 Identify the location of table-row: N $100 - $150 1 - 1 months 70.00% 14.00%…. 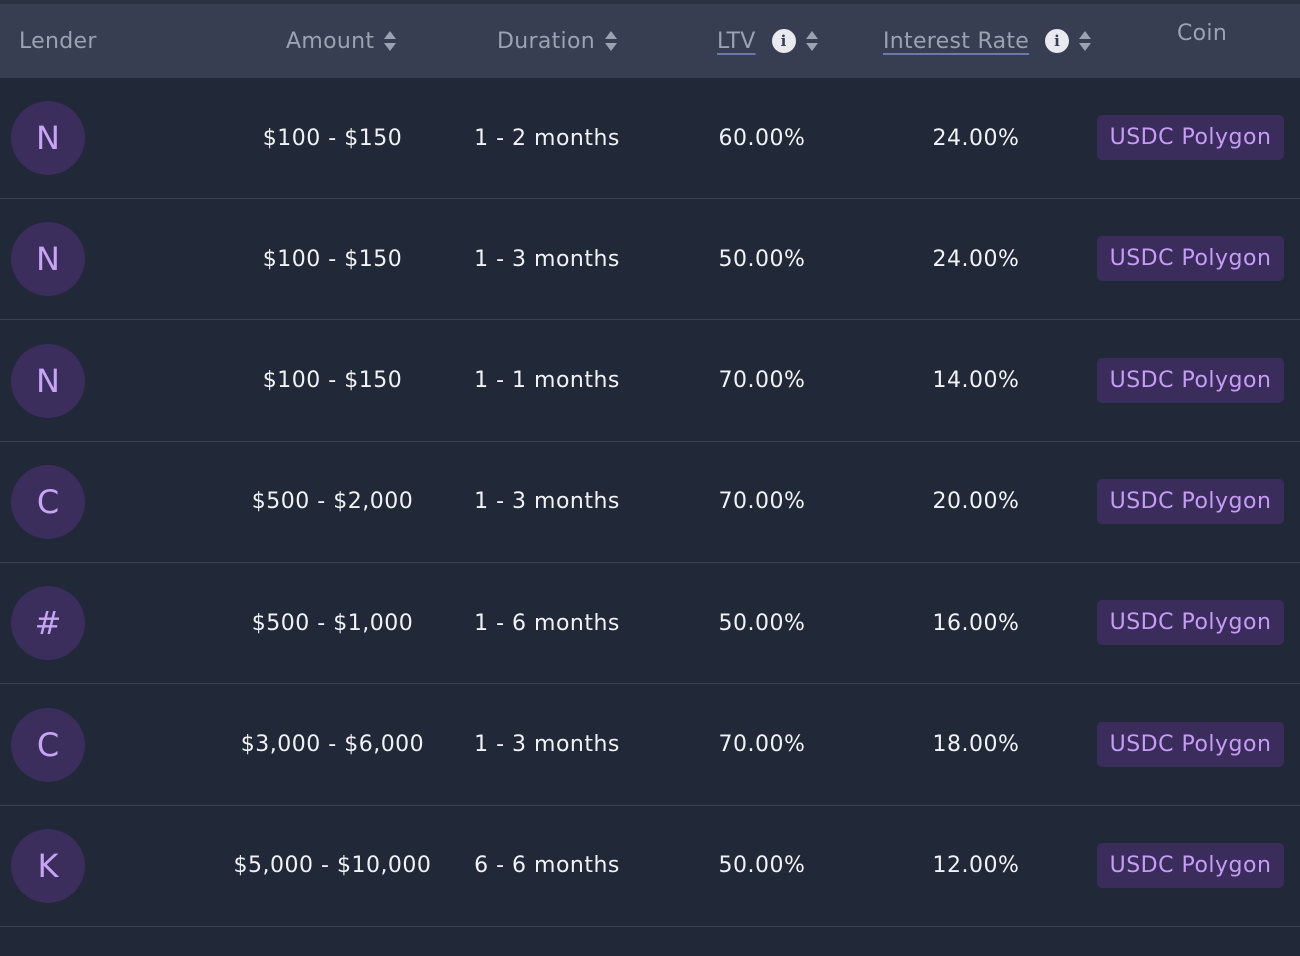
(650, 381).